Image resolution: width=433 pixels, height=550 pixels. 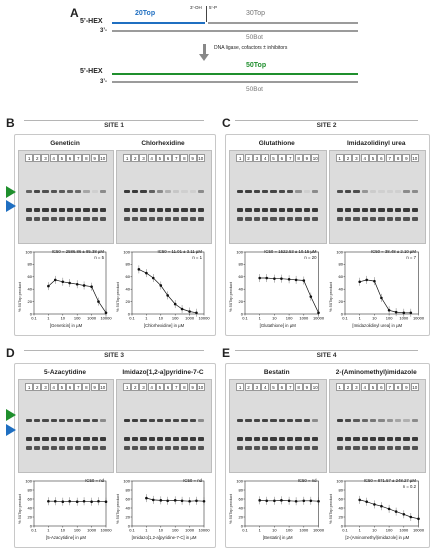 What do you see at coordinates (158, 23) in the screenshot?
I see `strand-20top` at bounding box center [158, 23].